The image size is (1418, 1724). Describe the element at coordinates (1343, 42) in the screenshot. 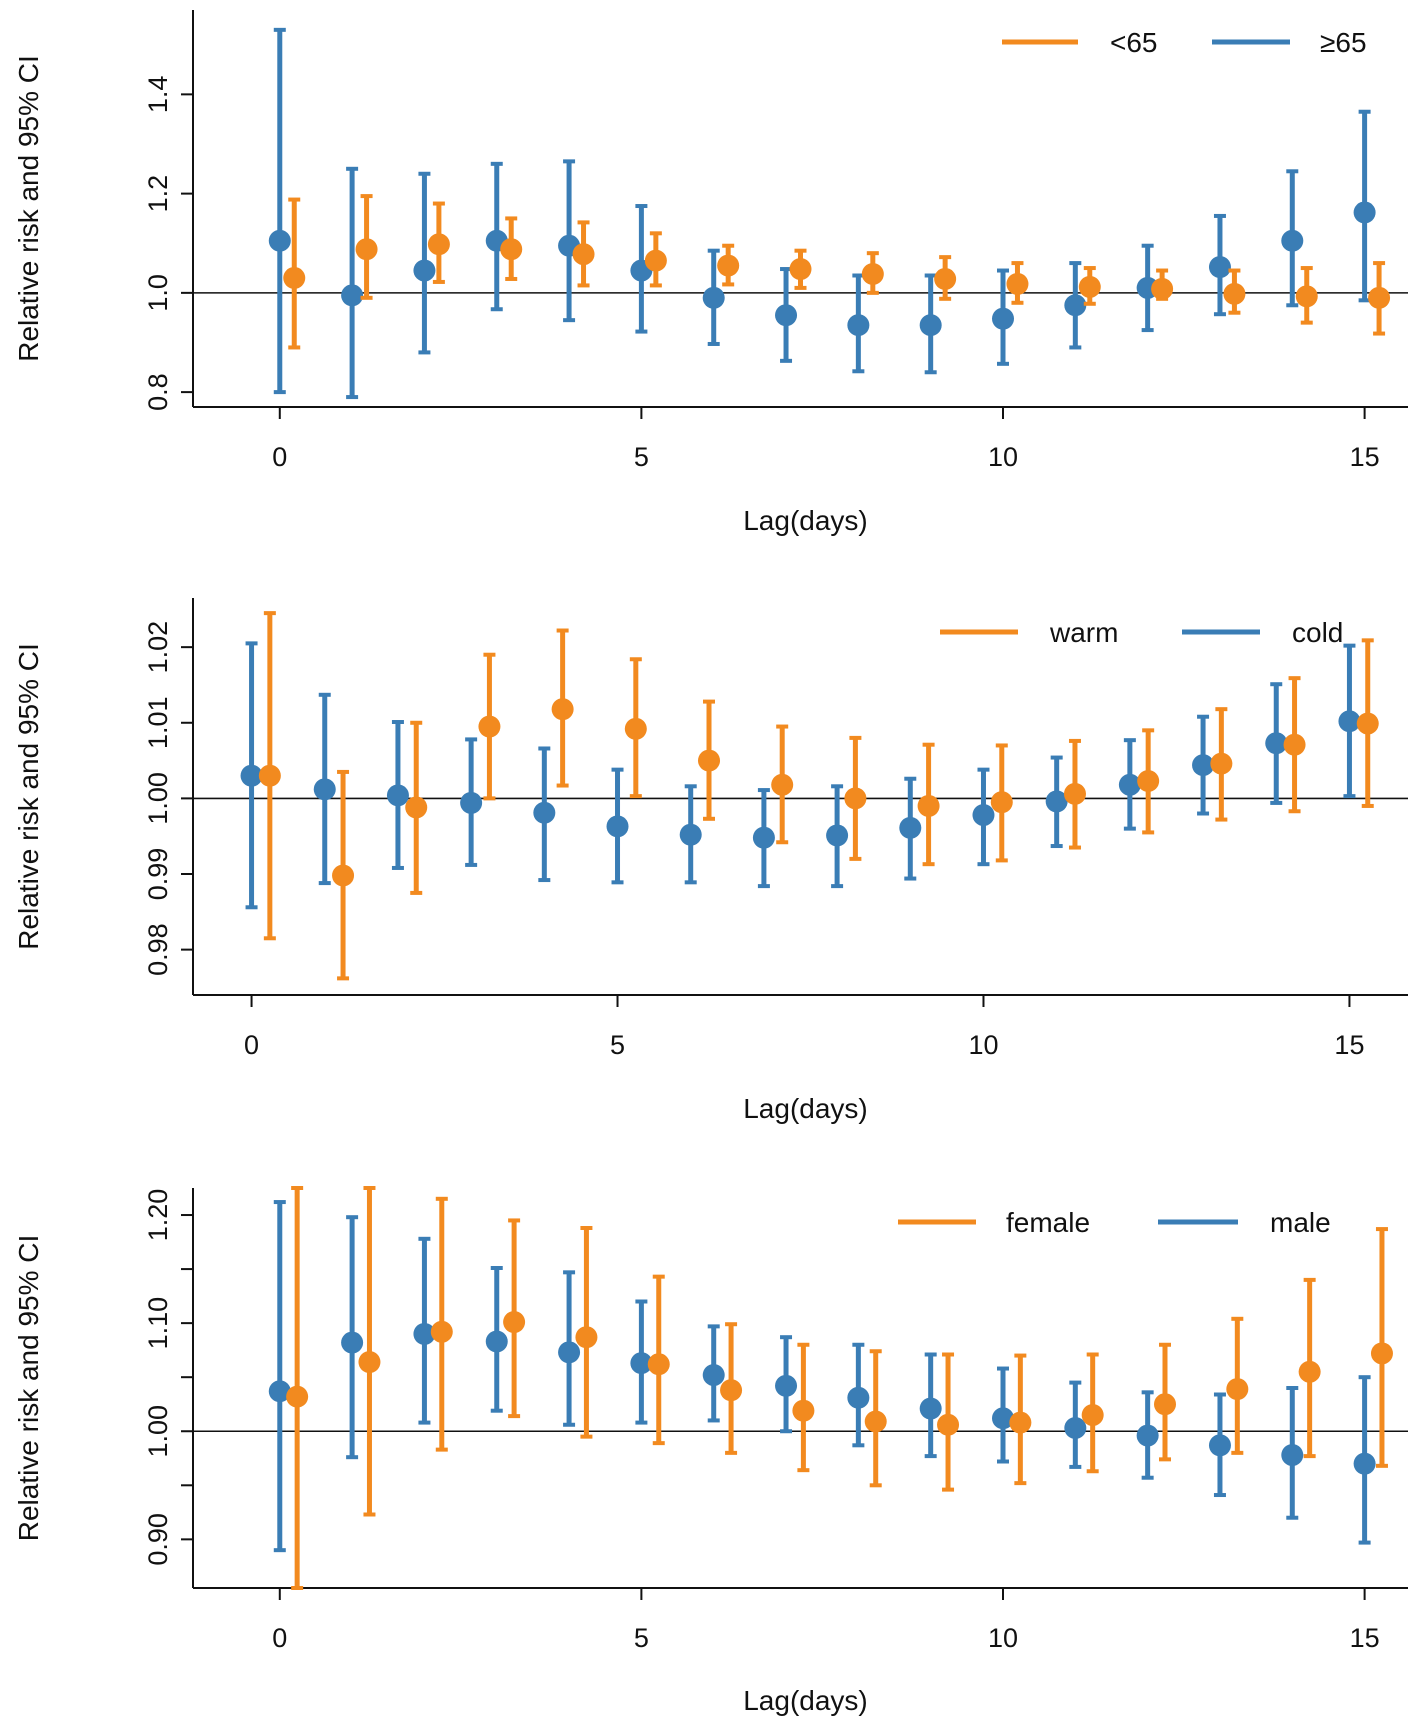

I see `legend-label: ≥65` at that location.